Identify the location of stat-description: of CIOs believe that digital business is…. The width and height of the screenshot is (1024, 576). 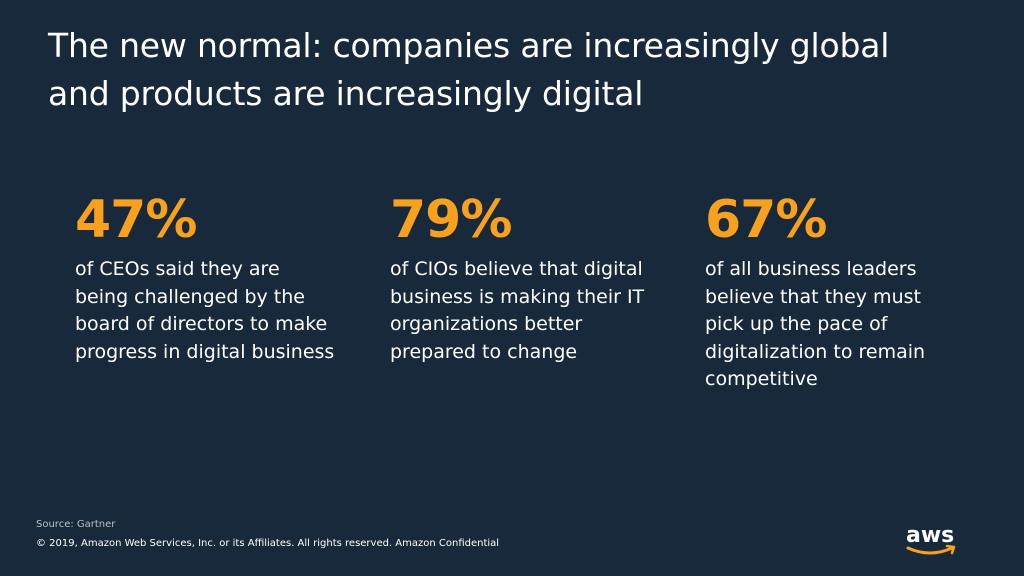
(517, 310).